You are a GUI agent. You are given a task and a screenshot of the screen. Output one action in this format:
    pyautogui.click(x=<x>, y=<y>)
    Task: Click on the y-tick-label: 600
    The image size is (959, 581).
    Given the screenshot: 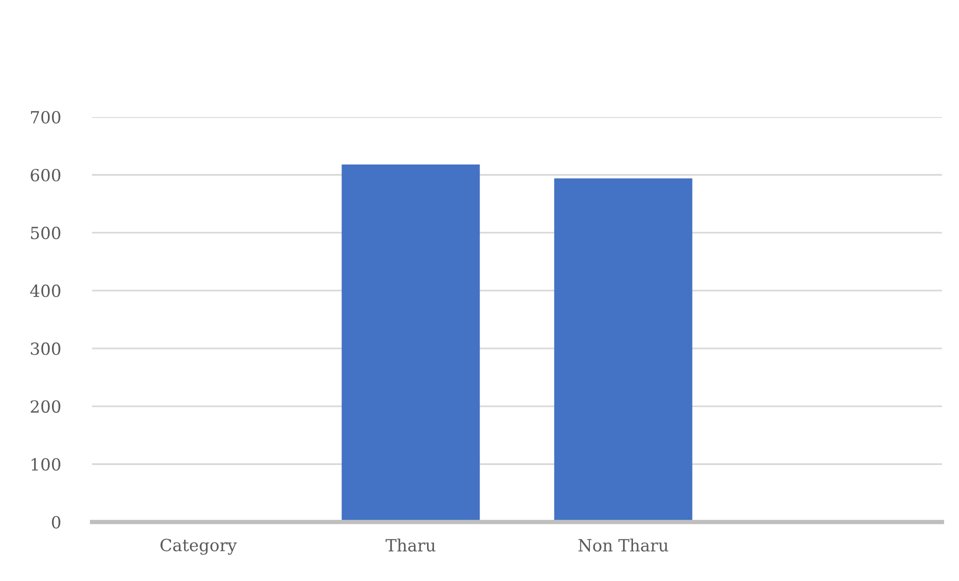 What is the action you would take?
    pyautogui.click(x=45, y=175)
    